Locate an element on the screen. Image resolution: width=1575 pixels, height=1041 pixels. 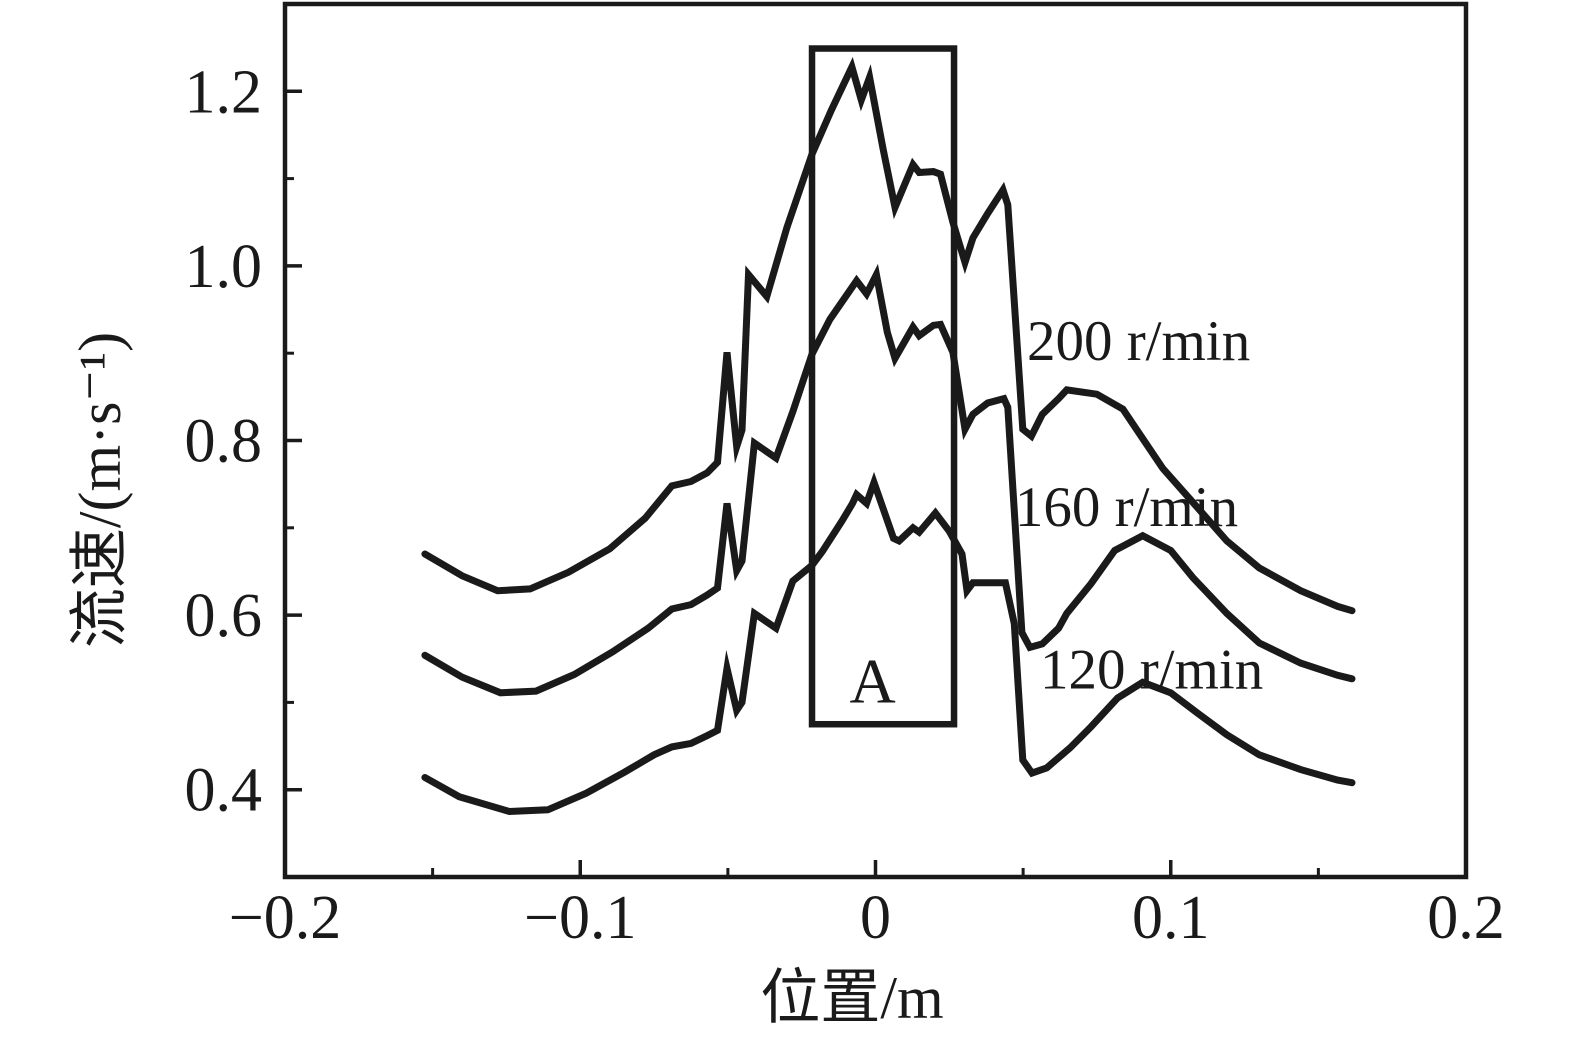
y-axis-tick-label: 0.6 is located at coordinates (224, 616).